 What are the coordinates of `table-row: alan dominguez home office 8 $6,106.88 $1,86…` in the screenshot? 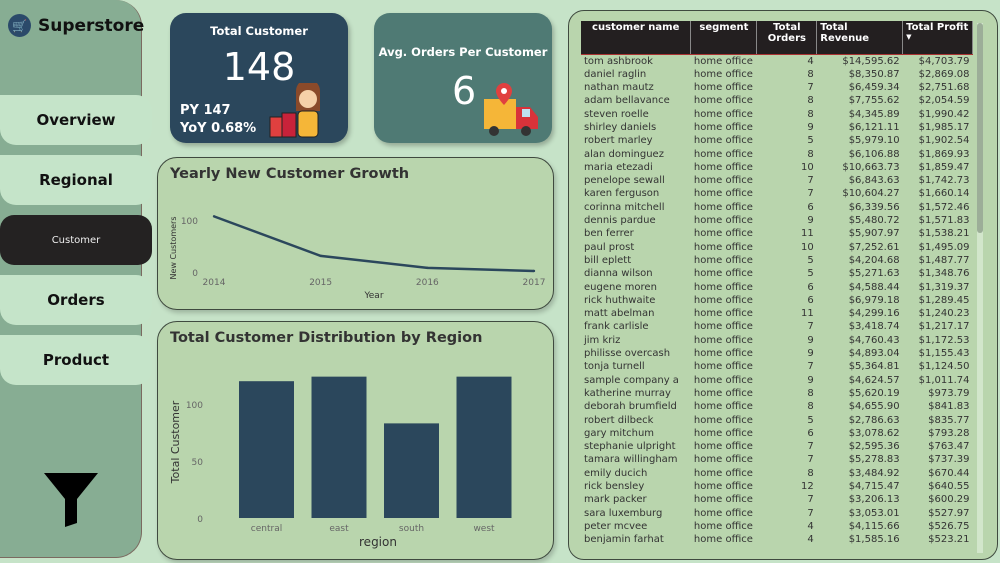 It's located at (777, 154).